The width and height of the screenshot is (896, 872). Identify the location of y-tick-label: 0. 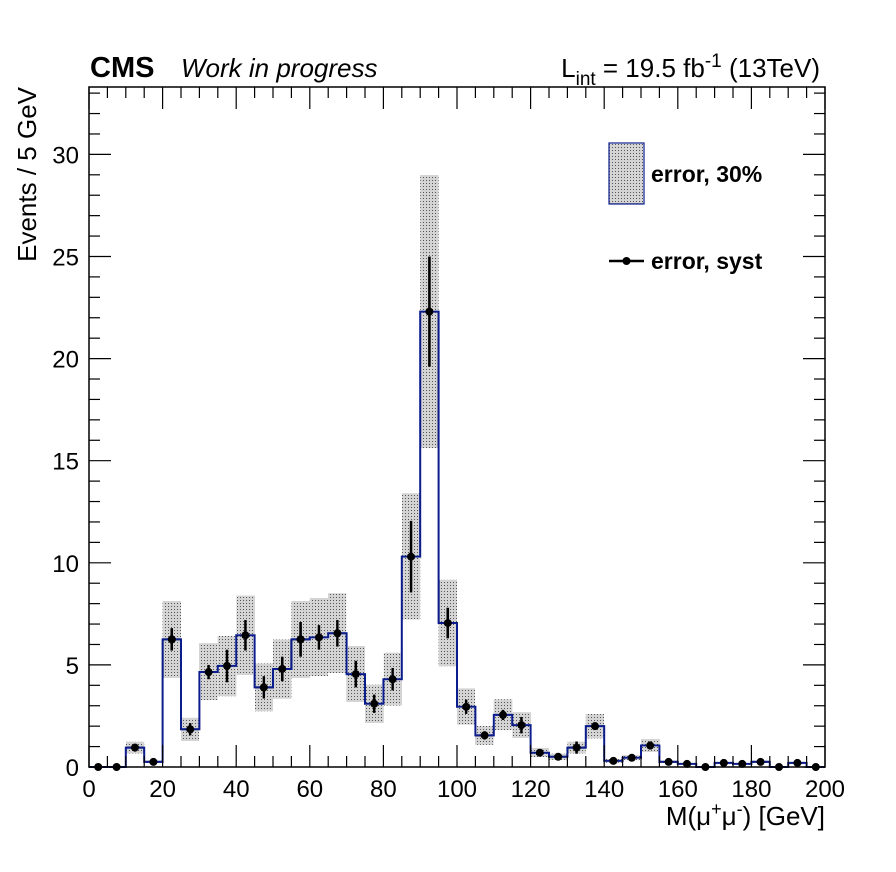
(72, 768).